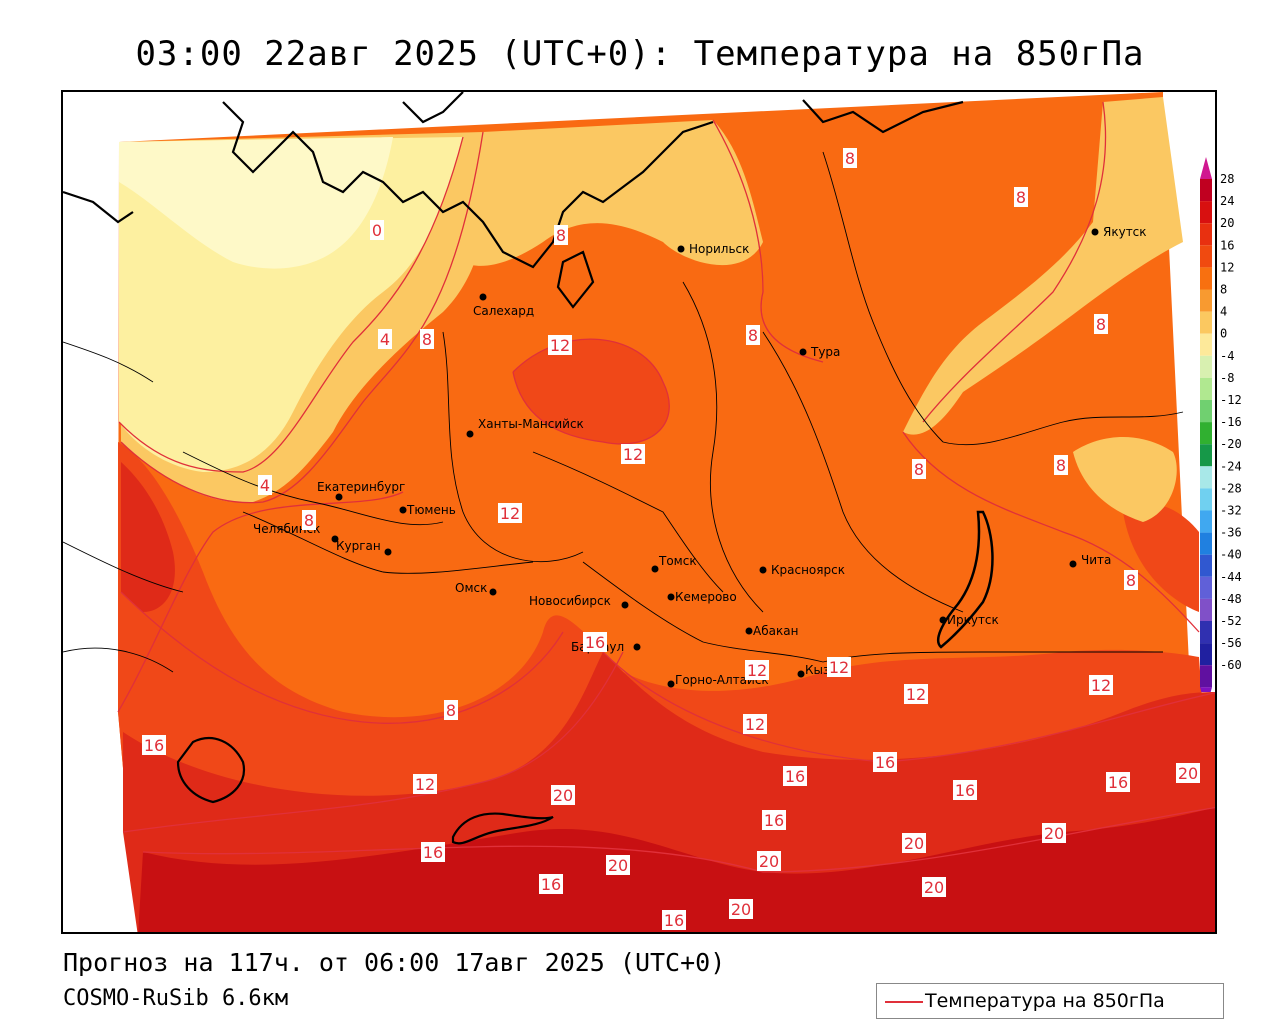 This screenshot has height=1024, width=1280. Describe the element at coordinates (513, 200) in the screenshot. I see `coastline` at that location.